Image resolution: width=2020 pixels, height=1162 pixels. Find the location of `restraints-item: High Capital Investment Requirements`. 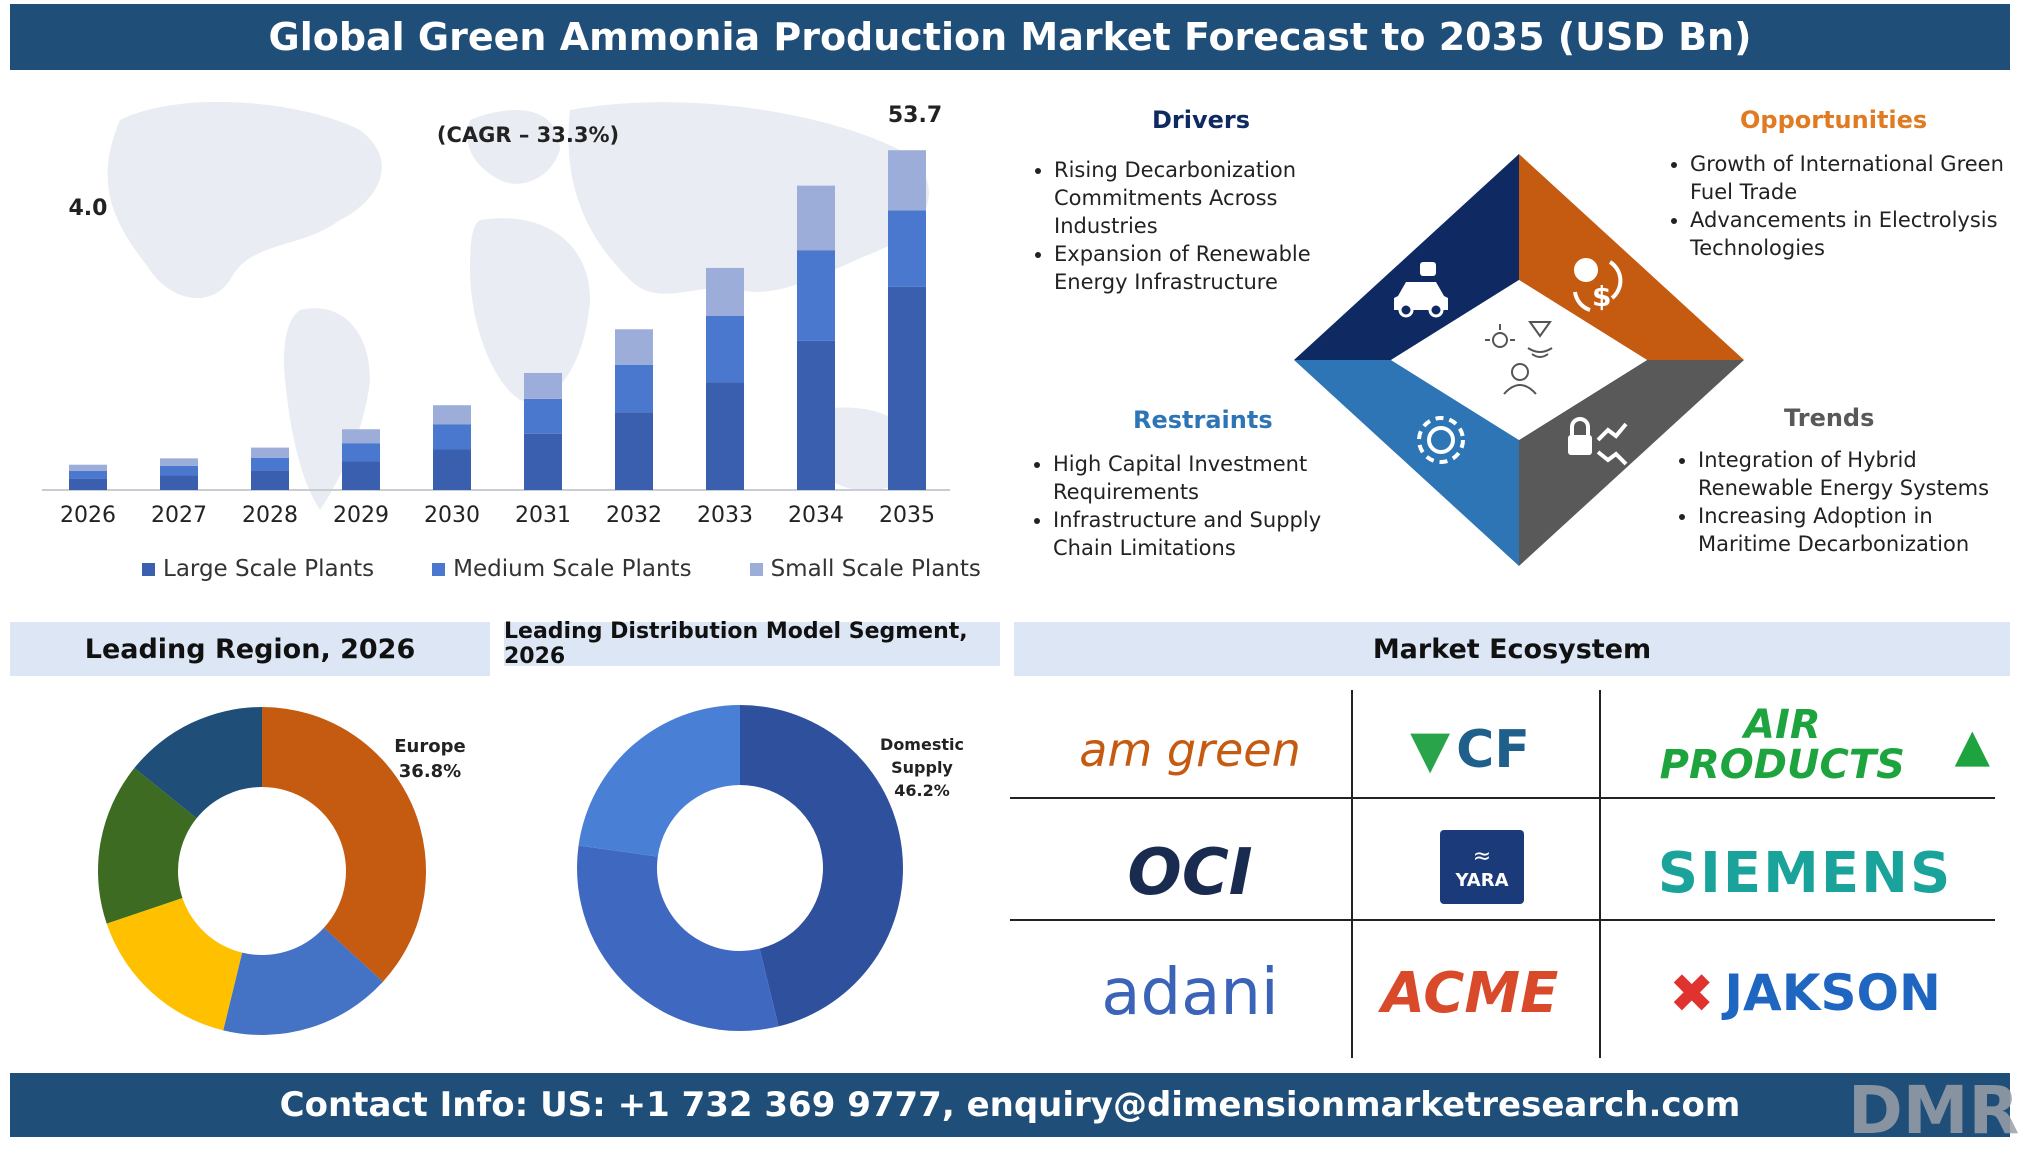

restraints-item: High Capital Investment Requirements is located at coordinates (1203, 478).